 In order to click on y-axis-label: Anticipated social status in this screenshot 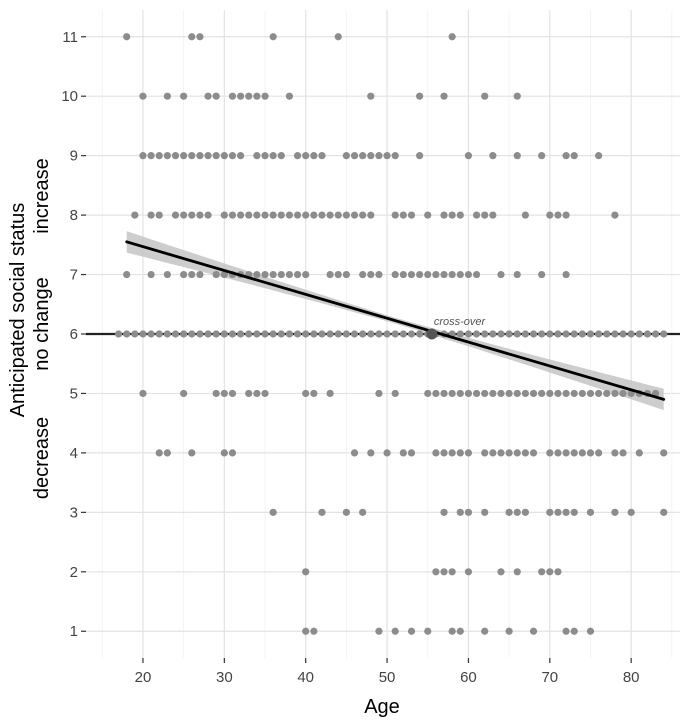, I will do `click(18, 310)`.